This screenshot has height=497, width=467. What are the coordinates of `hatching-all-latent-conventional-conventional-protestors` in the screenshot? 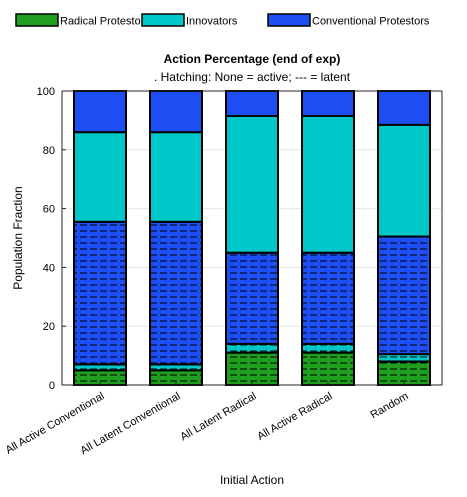 It's located at (176, 293).